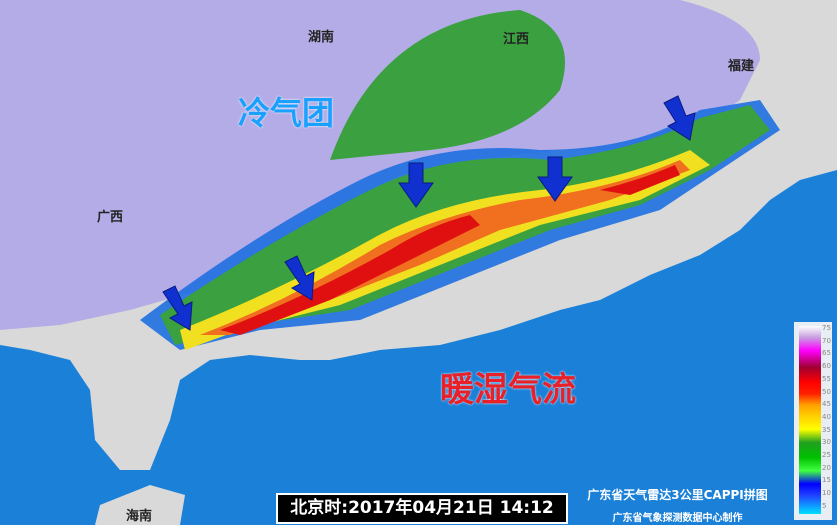  I want to click on legend-tick: 60, so click(826, 366).